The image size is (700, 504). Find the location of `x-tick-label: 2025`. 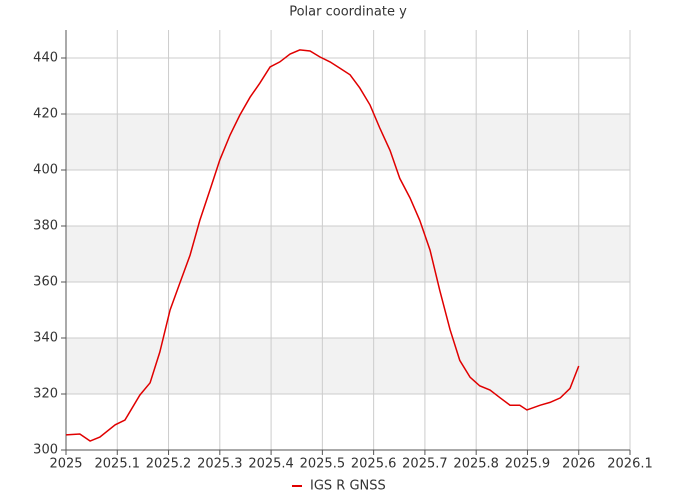

x-tick-label: 2025 is located at coordinates (65, 464).